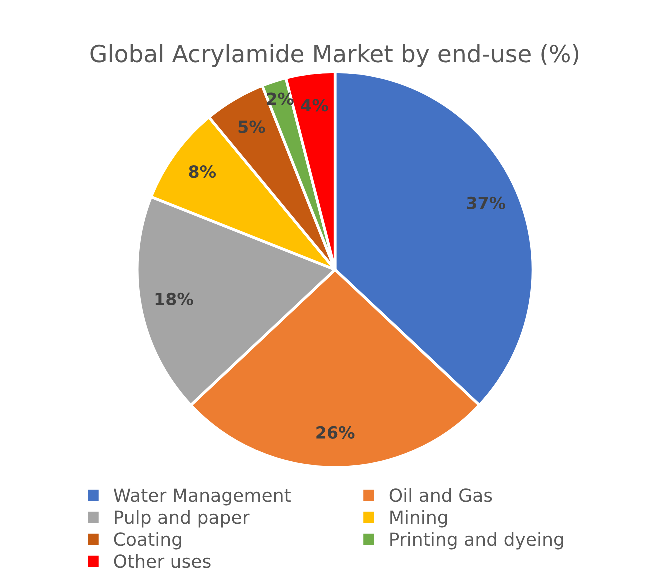 This screenshot has height=588, width=653. Describe the element at coordinates (252, 127) in the screenshot. I see `data-label: 5%` at that location.